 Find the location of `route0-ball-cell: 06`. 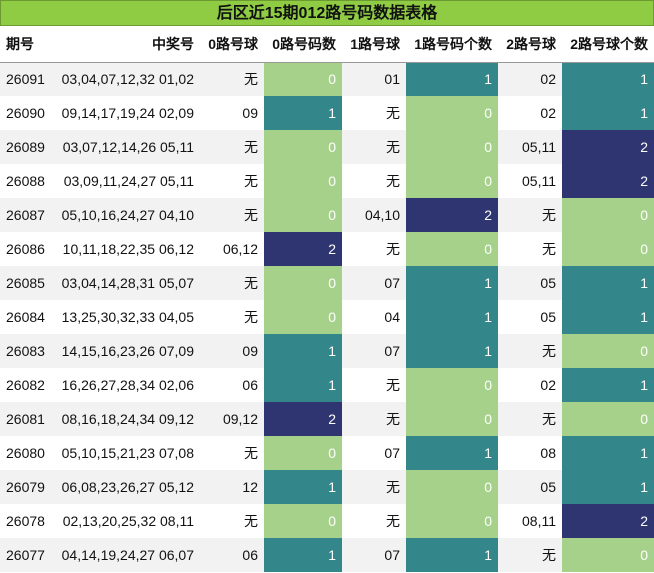

route0-ball-cell: 06 is located at coordinates (232, 555).